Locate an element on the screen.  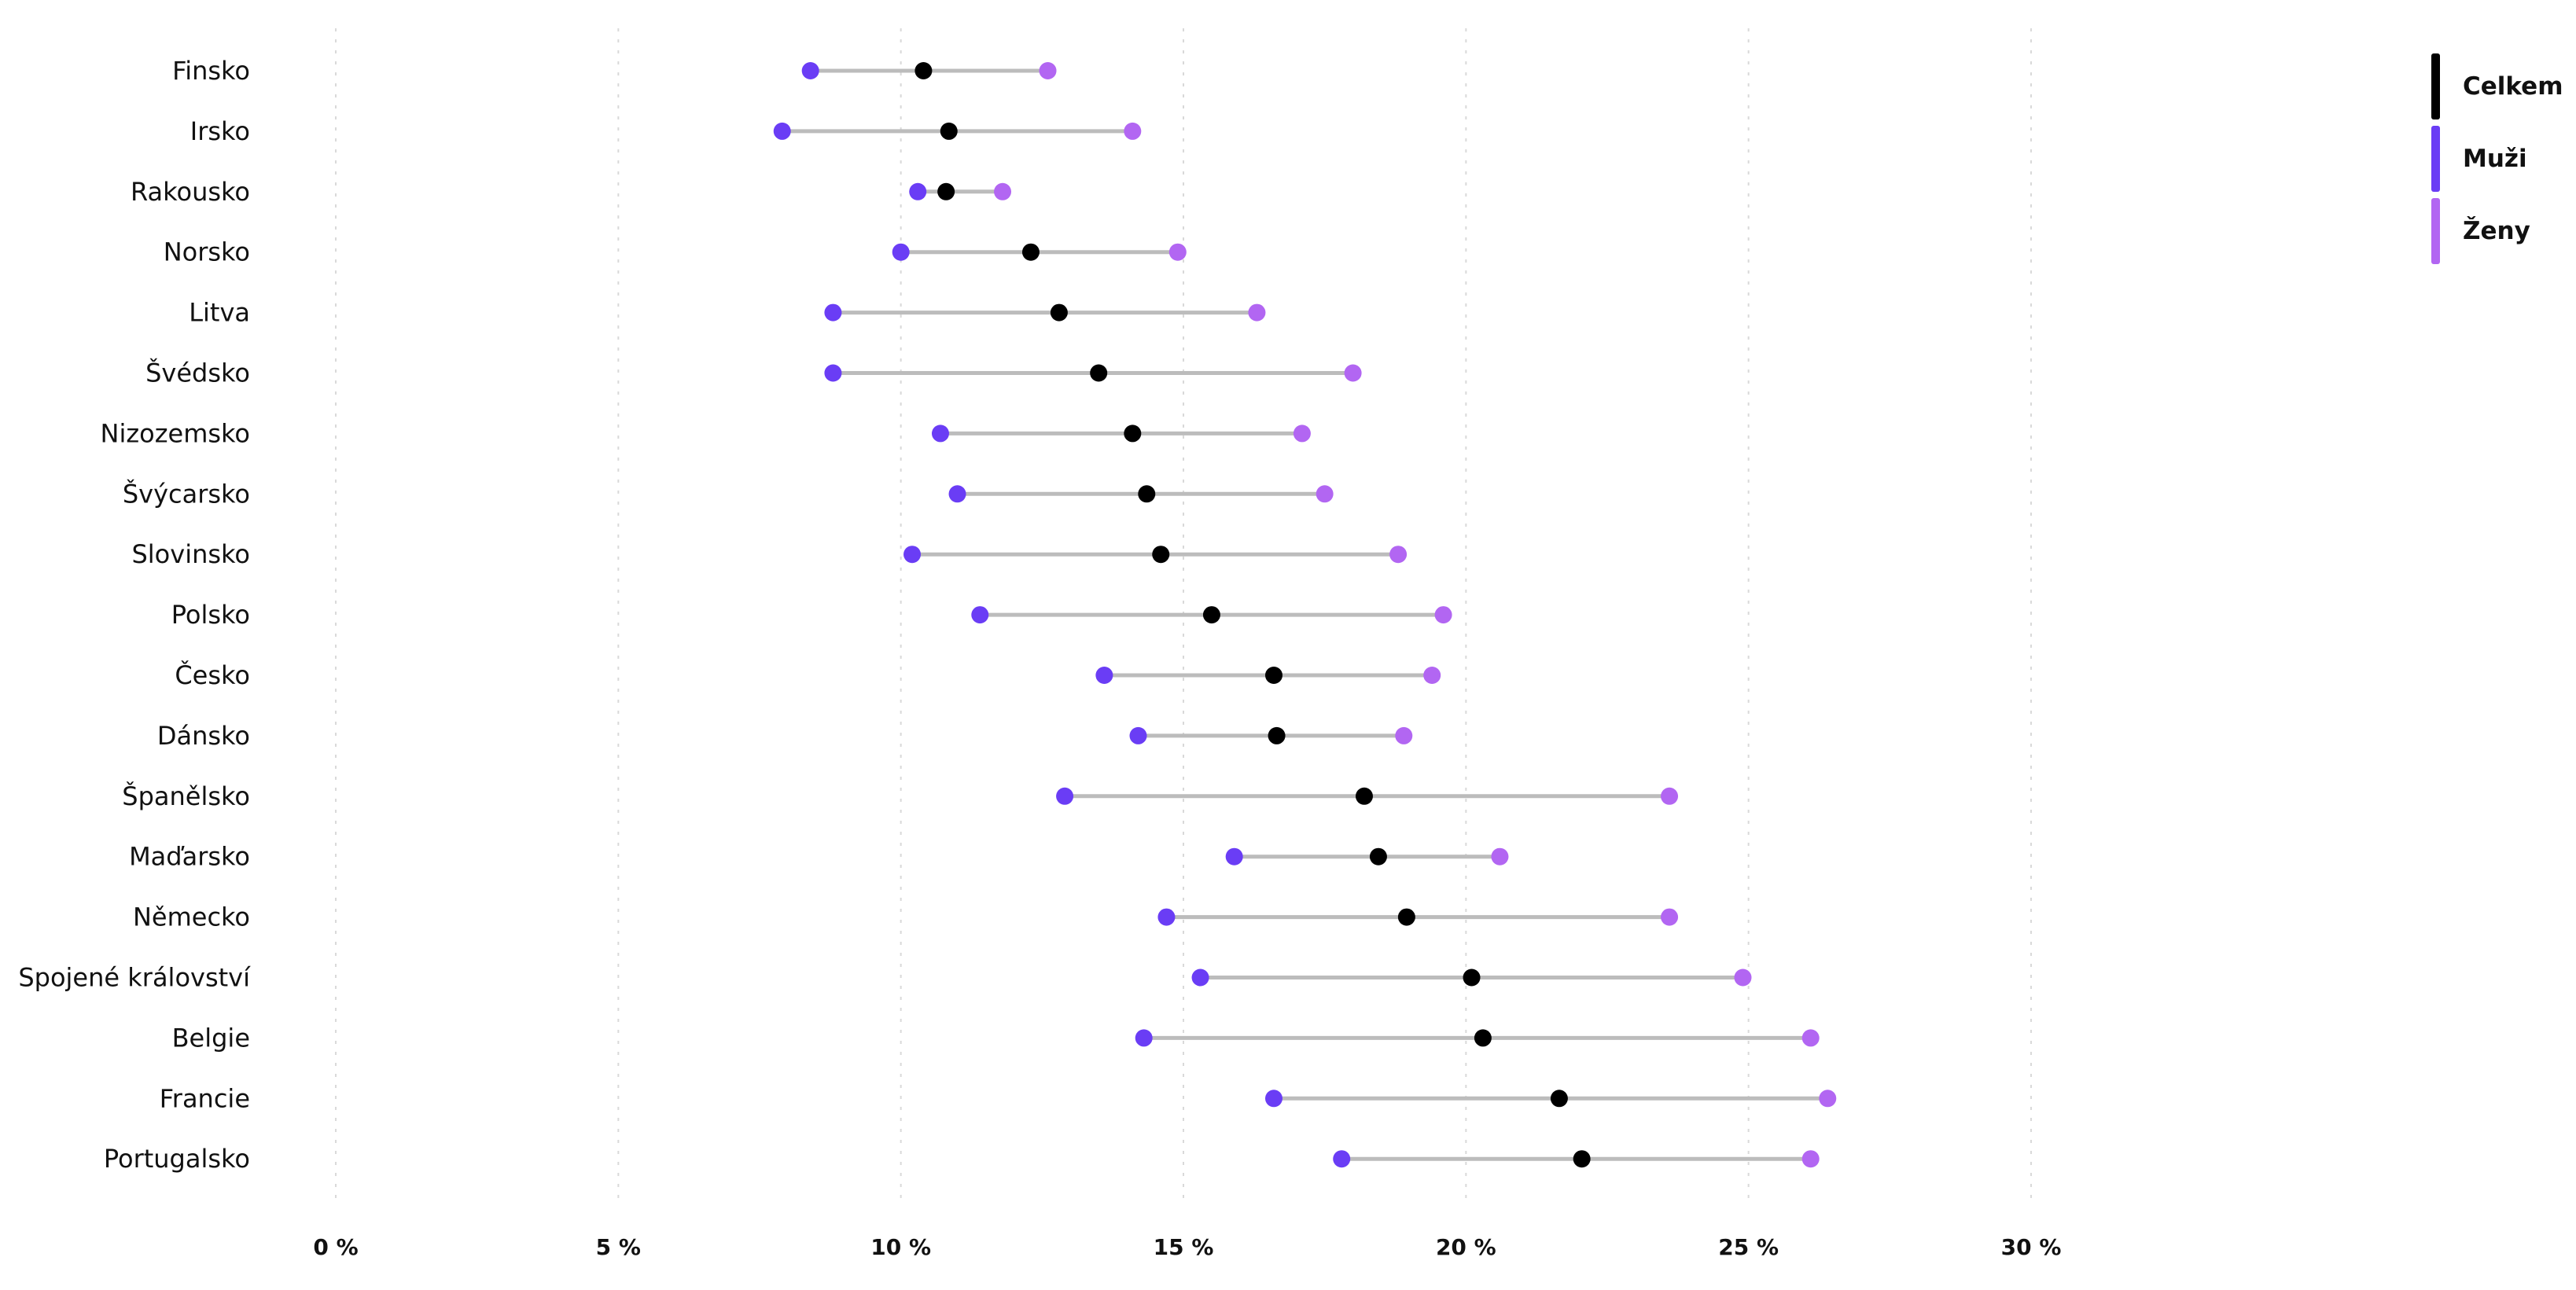
category-label: Finsko is located at coordinates (211, 71).